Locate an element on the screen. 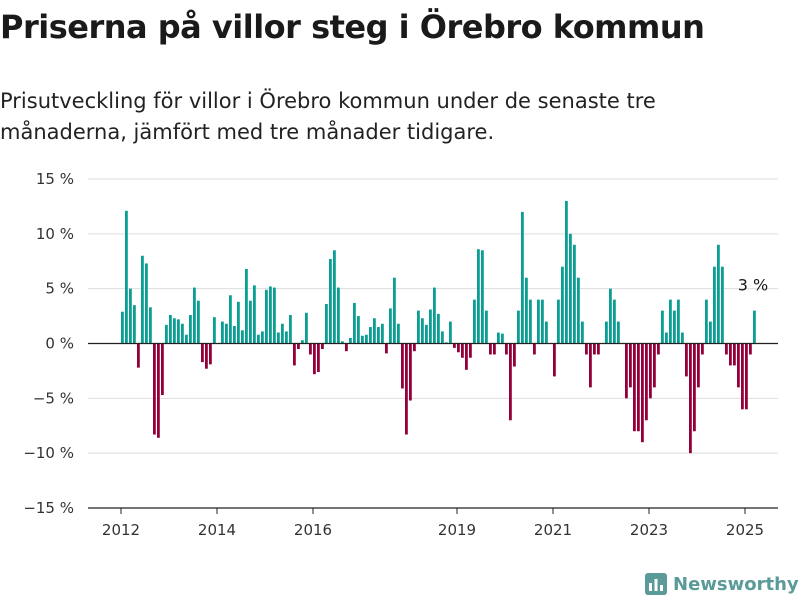  y-tick-label: −10 % is located at coordinates (48, 453).